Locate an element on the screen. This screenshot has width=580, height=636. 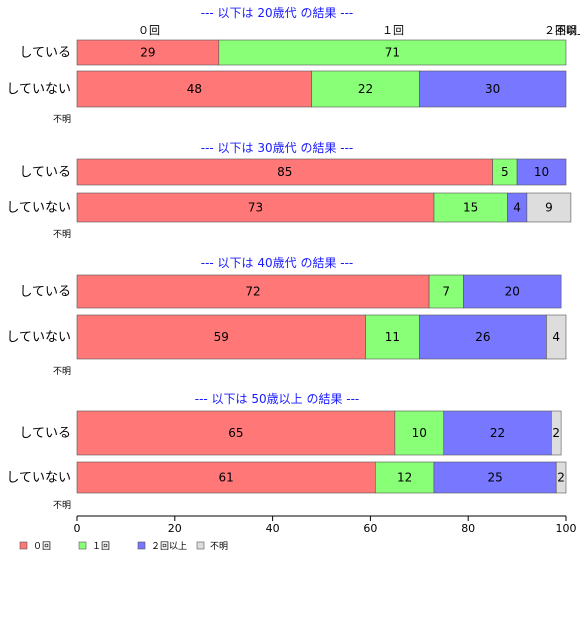
x-tick-label: 60 is located at coordinates (370, 528).